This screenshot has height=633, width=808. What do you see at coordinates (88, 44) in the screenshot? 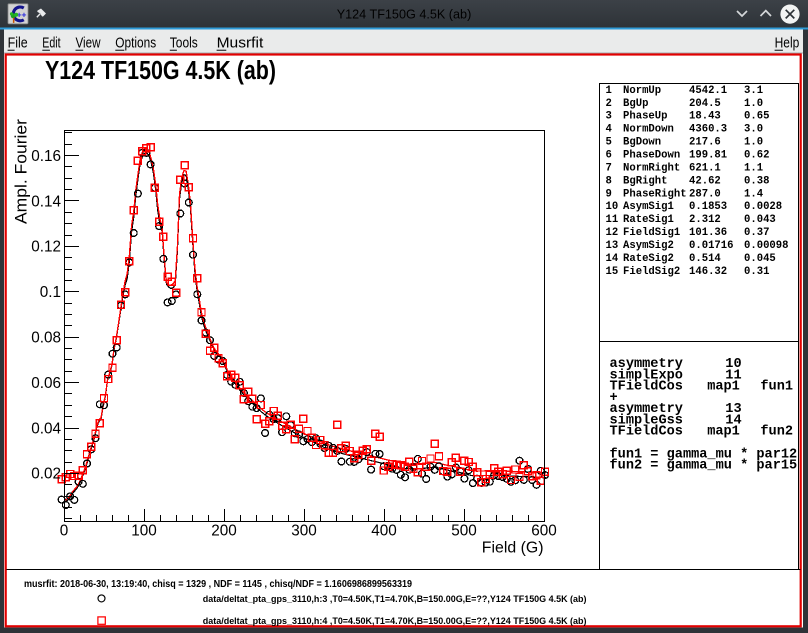
I see `svg-text: View` at bounding box center [88, 44].